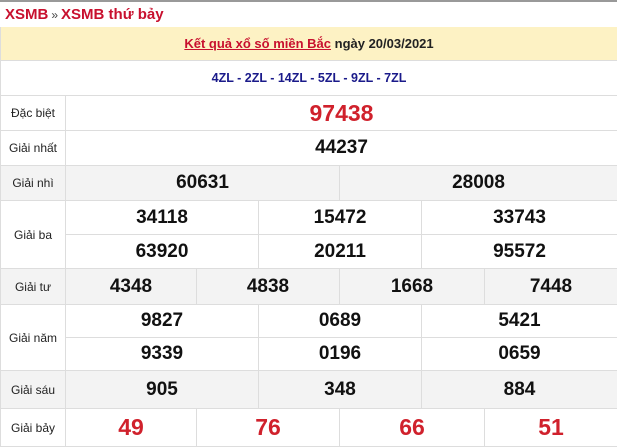  What do you see at coordinates (162, 354) in the screenshot?
I see `prize-number: 9339` at bounding box center [162, 354].